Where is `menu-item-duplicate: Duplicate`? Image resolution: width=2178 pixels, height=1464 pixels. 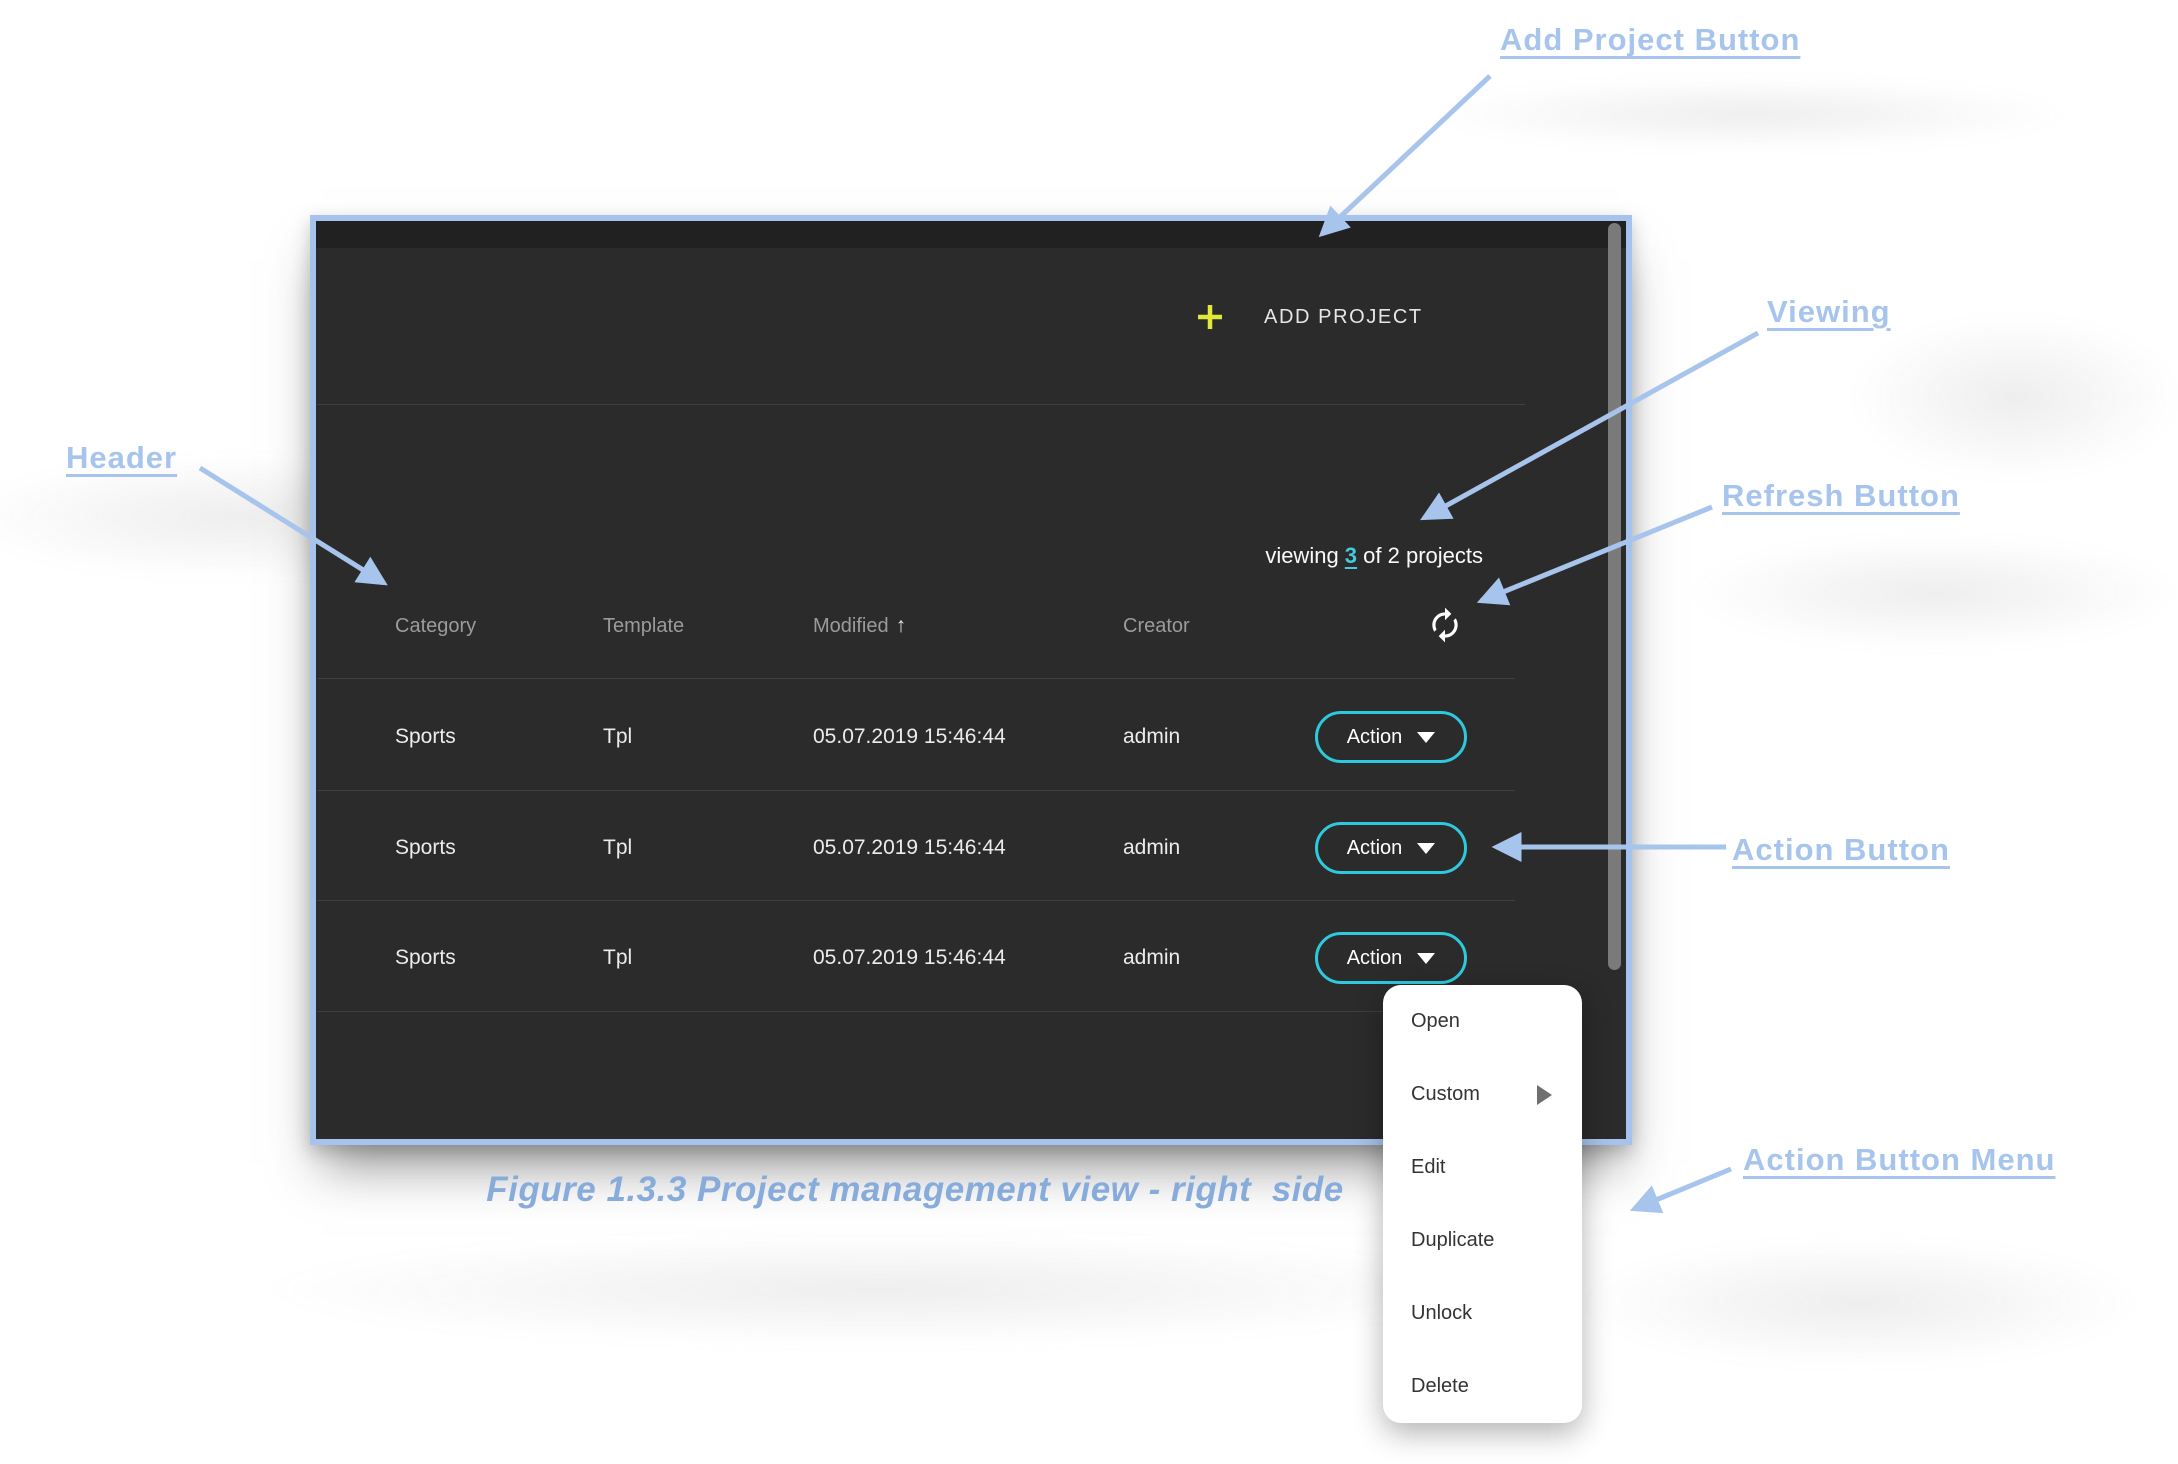
menu-item-duplicate: Duplicate is located at coordinates (1482, 1240).